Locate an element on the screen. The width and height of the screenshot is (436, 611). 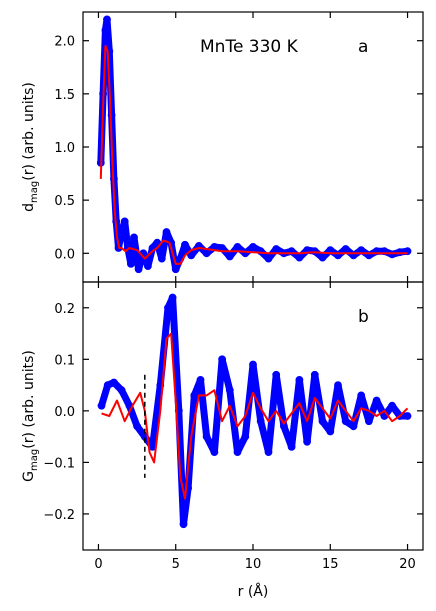
y-tick-label-a-2: 1.0 is located at coordinates (64, 148).